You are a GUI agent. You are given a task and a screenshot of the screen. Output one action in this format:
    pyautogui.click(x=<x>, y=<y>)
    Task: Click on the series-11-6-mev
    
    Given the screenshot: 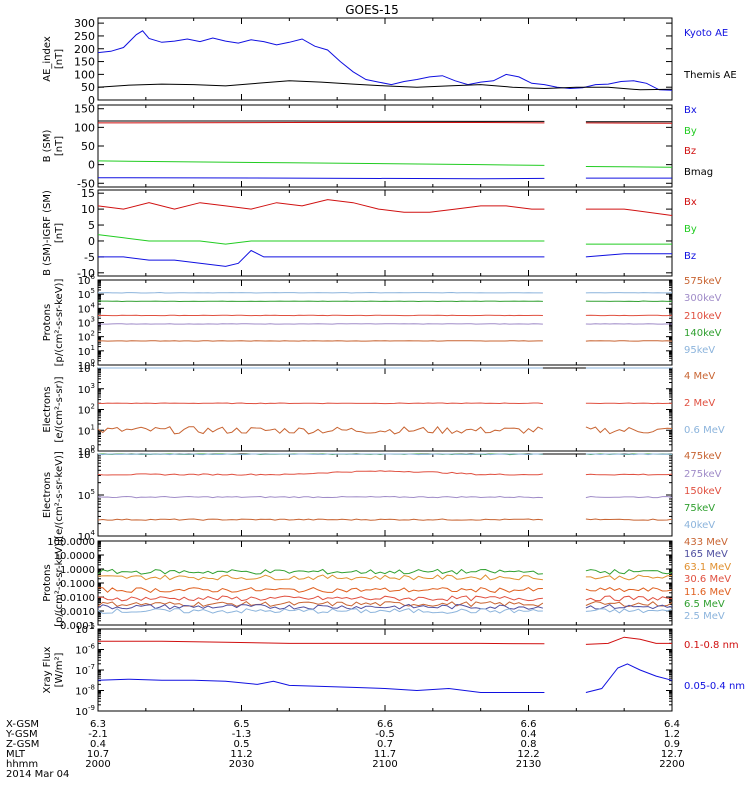 What is the action you would take?
    pyautogui.click(x=320, y=590)
    